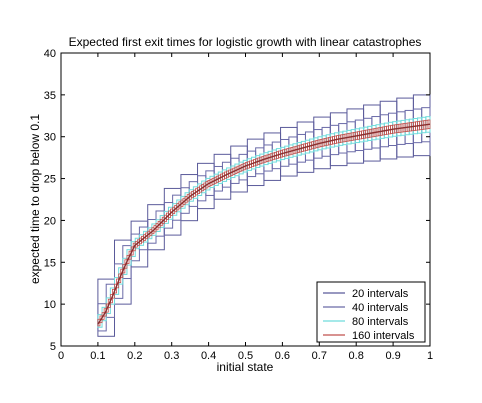  What do you see at coordinates (53, 347) in the screenshot?
I see `y-tick-label: 5` at bounding box center [53, 347].